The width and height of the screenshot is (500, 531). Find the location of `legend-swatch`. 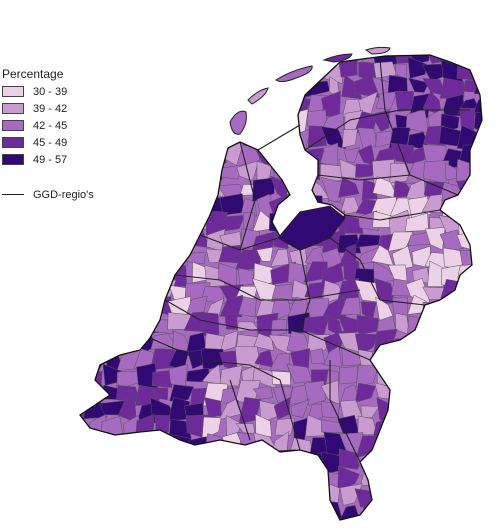

legend-swatch is located at coordinates (13, 125).